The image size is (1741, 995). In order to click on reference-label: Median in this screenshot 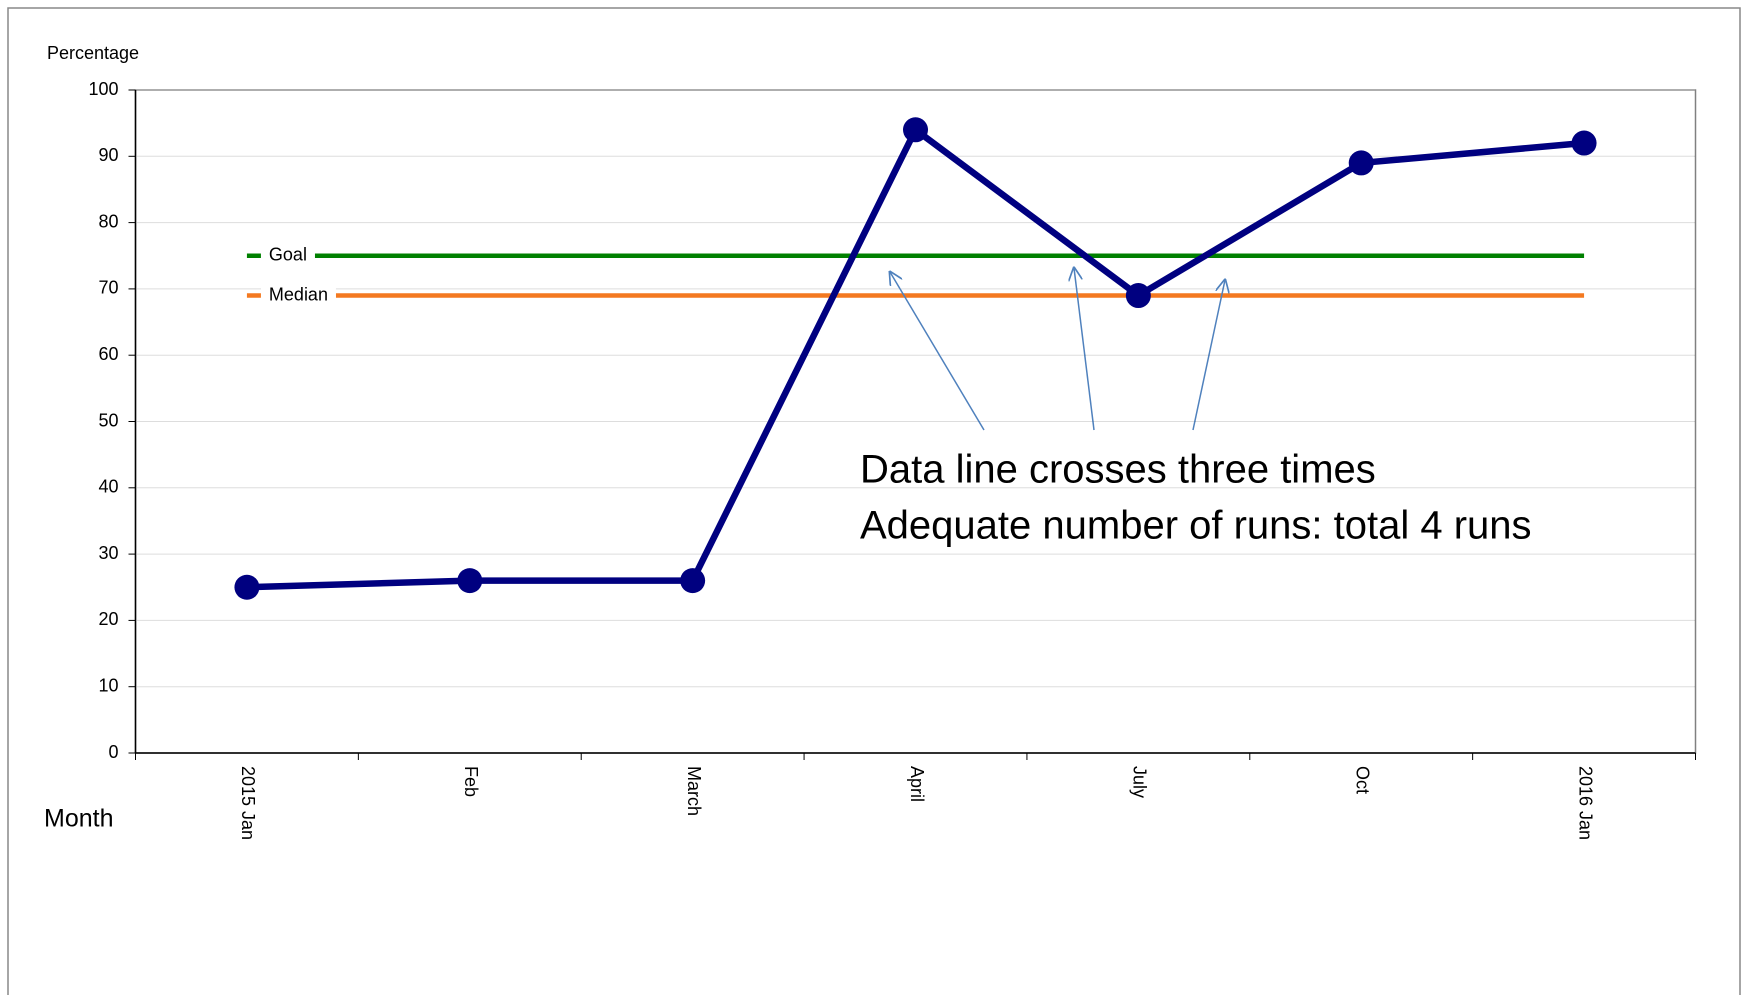, I will do `click(298, 294)`.